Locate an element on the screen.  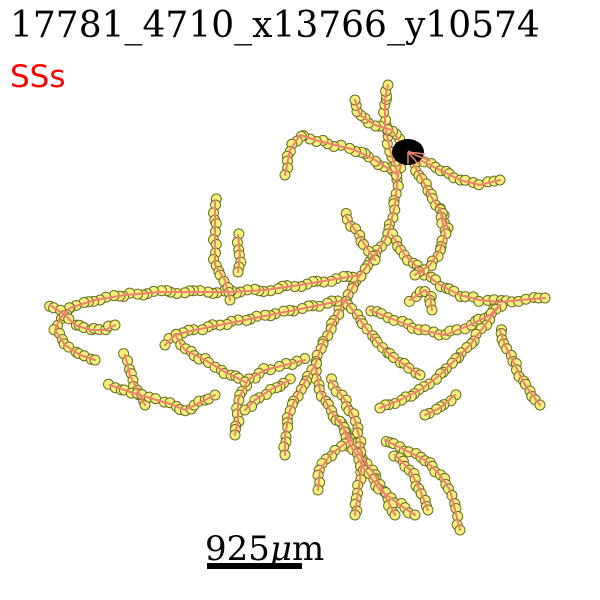
figure-title: 17781_4710_x13766_y10574 is located at coordinates (275, 25).